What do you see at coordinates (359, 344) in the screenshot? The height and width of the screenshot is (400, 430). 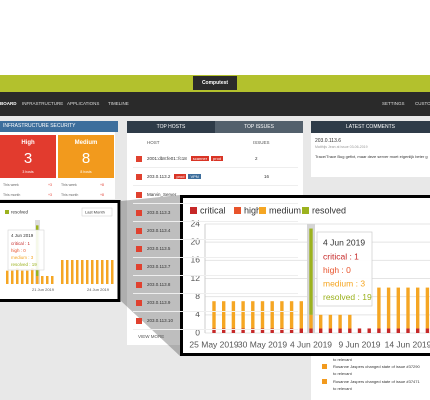 I see `x-tick-label: 9 Jun 2019` at bounding box center [359, 344].